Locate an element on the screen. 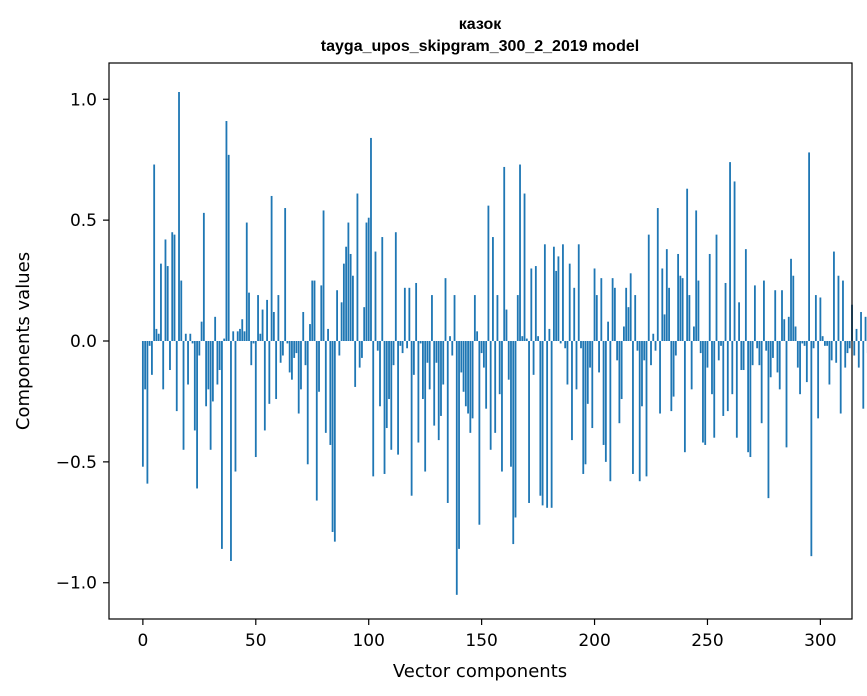 This screenshot has width=867, height=696. y-axis-label: Components values is located at coordinates (23, 341).